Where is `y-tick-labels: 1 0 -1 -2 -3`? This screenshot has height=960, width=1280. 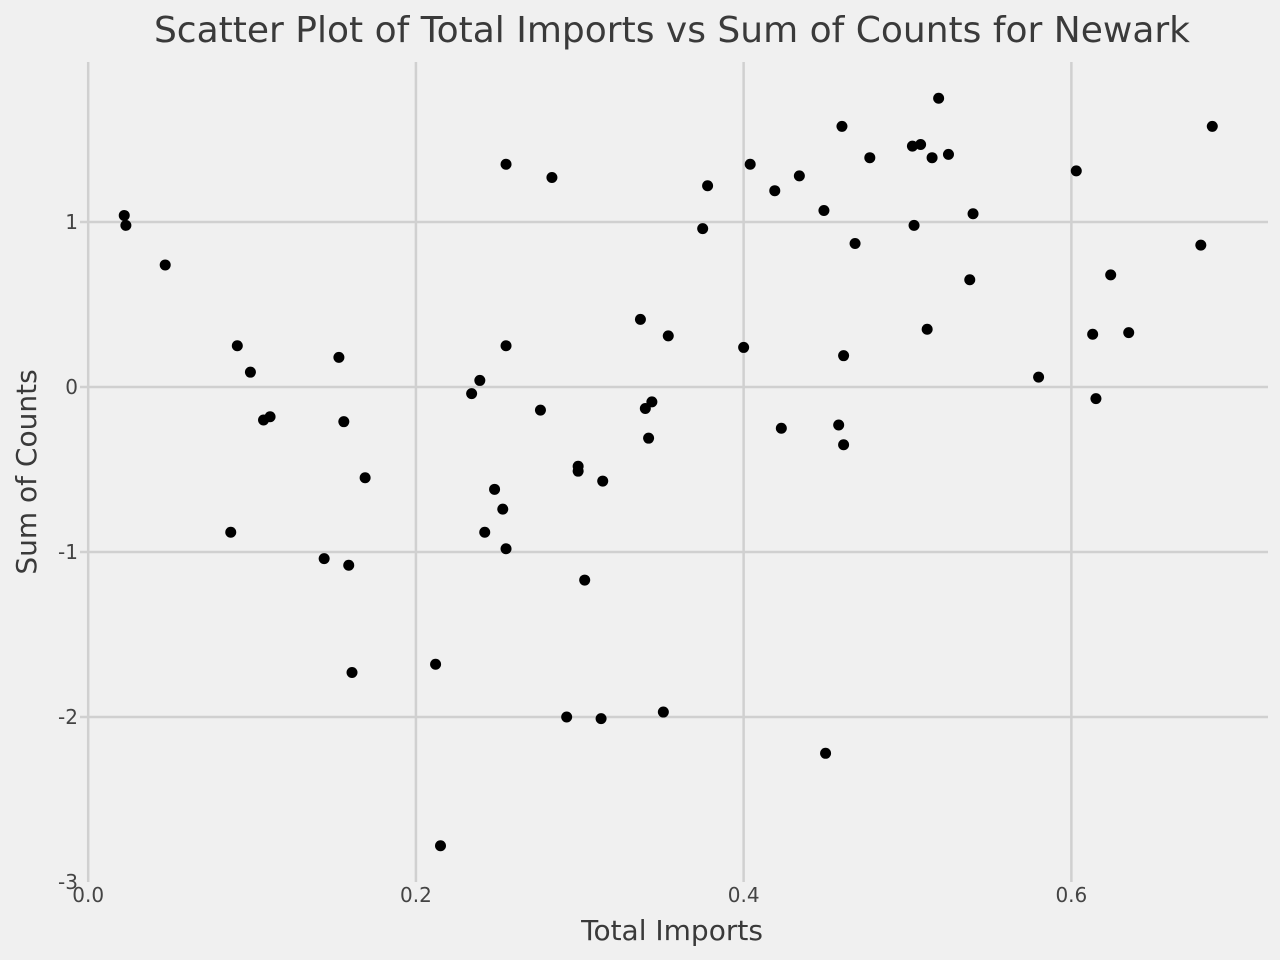 y-tick-labels: 1 0 -1 -2 -3 is located at coordinates (68, 552).